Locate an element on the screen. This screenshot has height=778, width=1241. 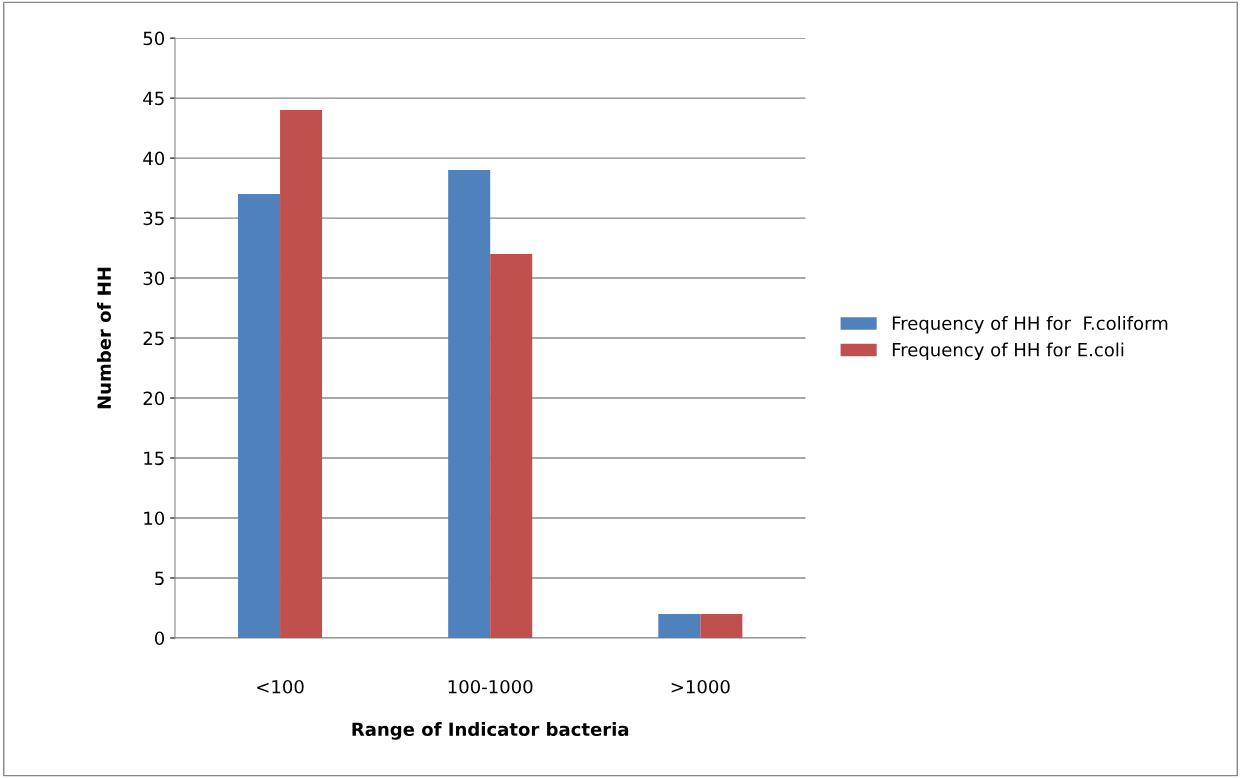
x-tick-label: 100-1000 is located at coordinates (490, 686).